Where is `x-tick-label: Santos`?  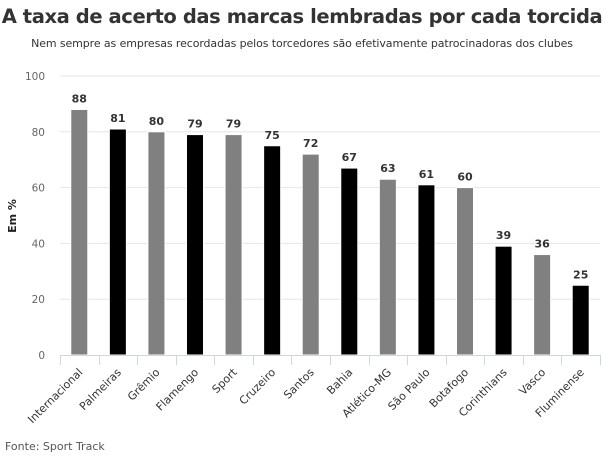
x-tick-label: Santos is located at coordinates (299, 384).